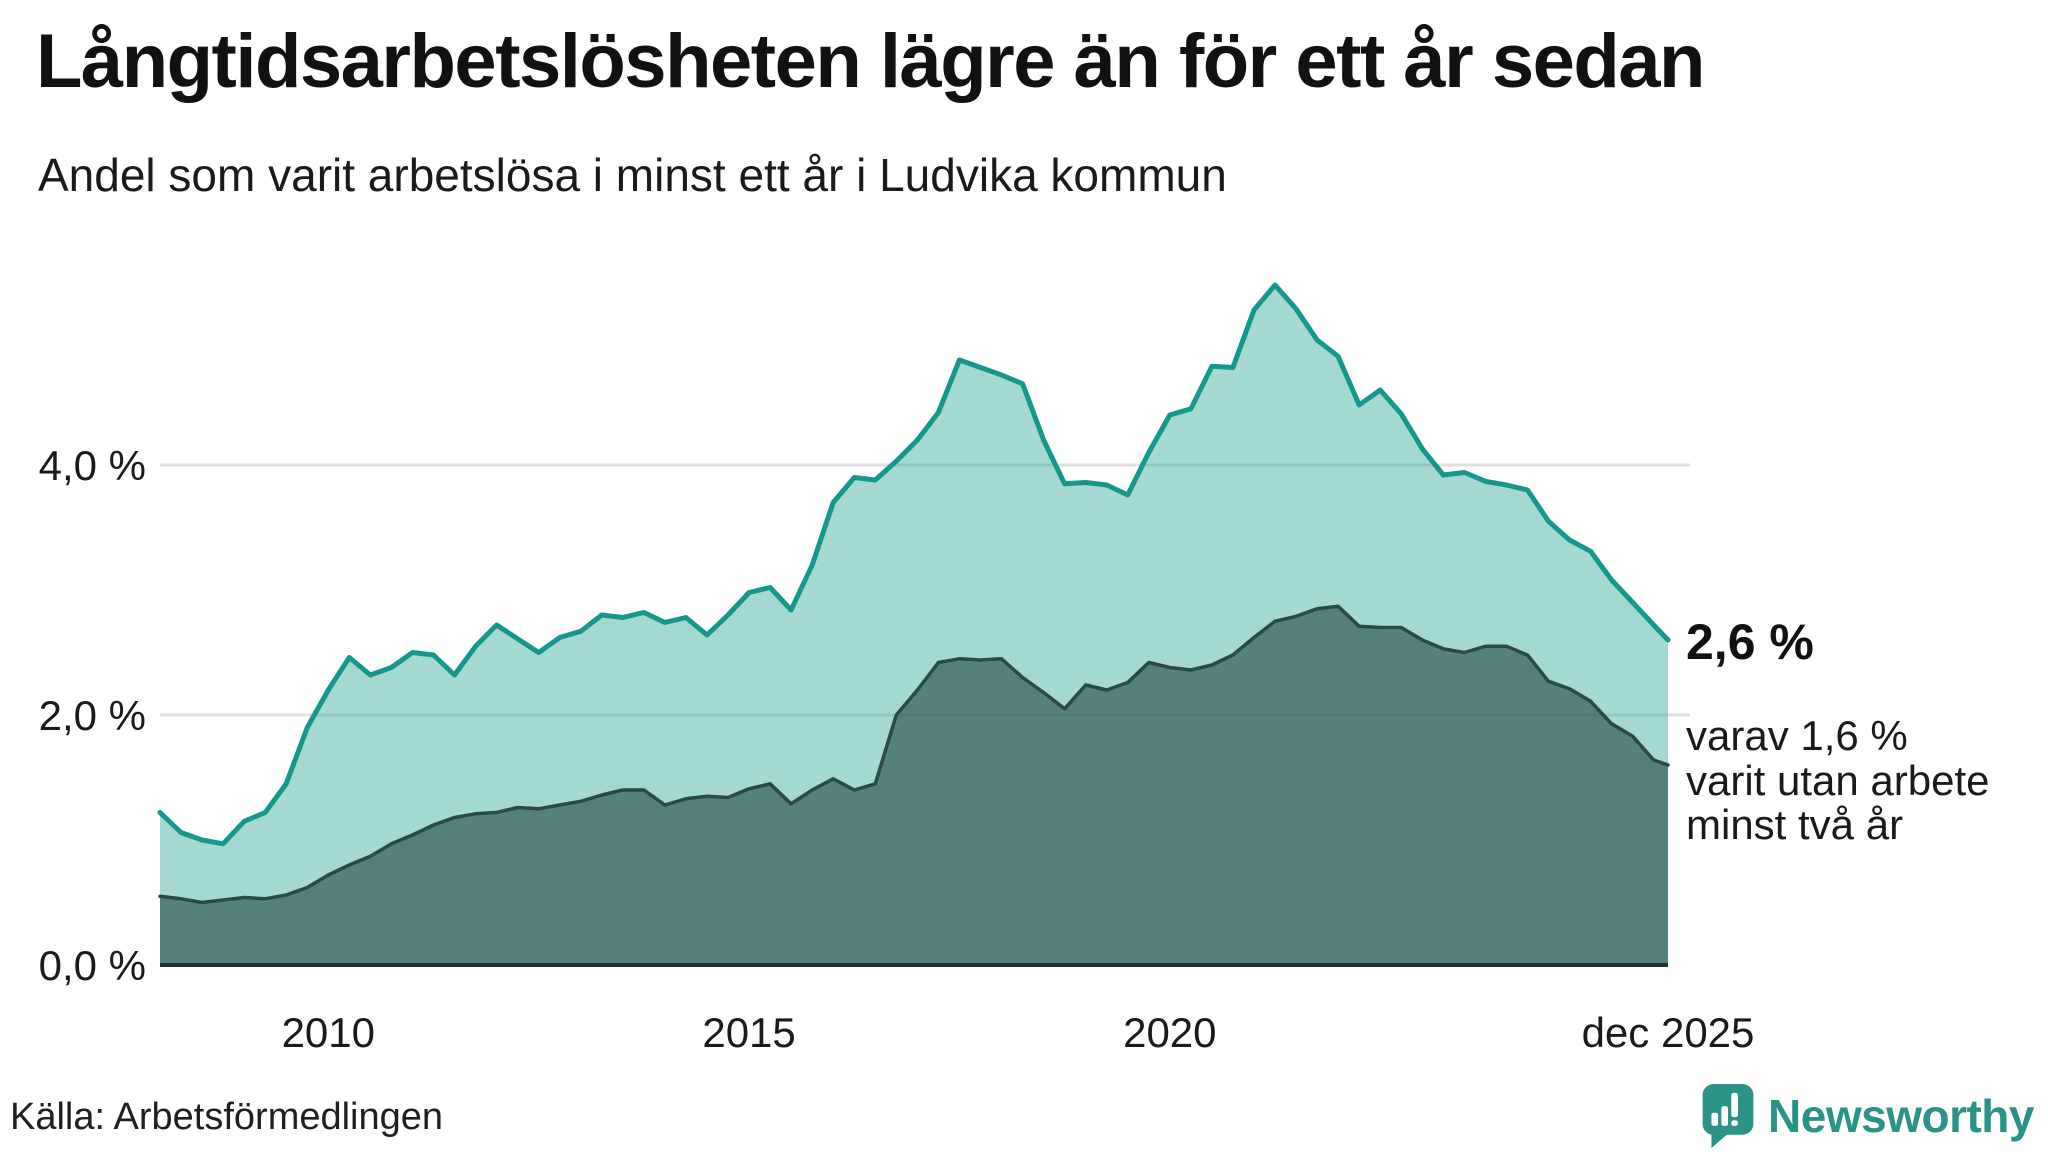 The width and height of the screenshot is (2048, 1152). I want to click on y-axis-labels: 4,0 % 2,0 % 0,0 %, so click(92, 715).